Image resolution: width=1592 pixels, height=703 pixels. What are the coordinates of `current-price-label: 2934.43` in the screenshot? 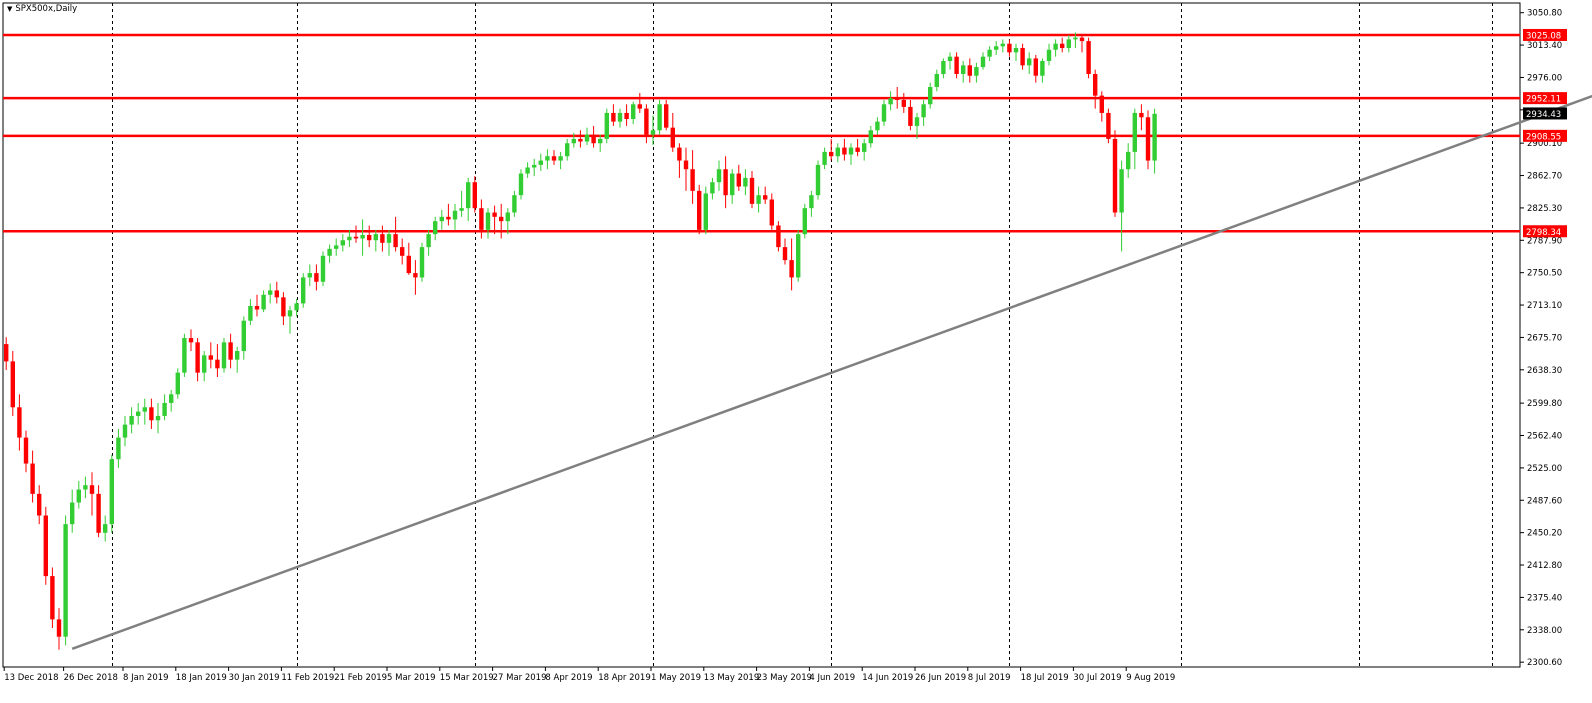 It's located at (1545, 113).